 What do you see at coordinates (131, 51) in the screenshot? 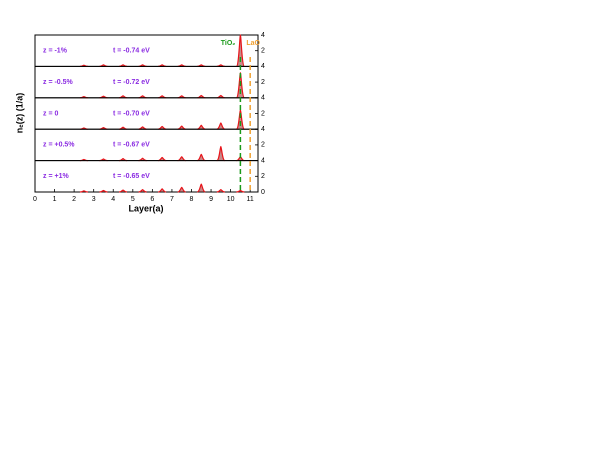
I see `hopping-label: t = -0.74 eV` at bounding box center [131, 51].